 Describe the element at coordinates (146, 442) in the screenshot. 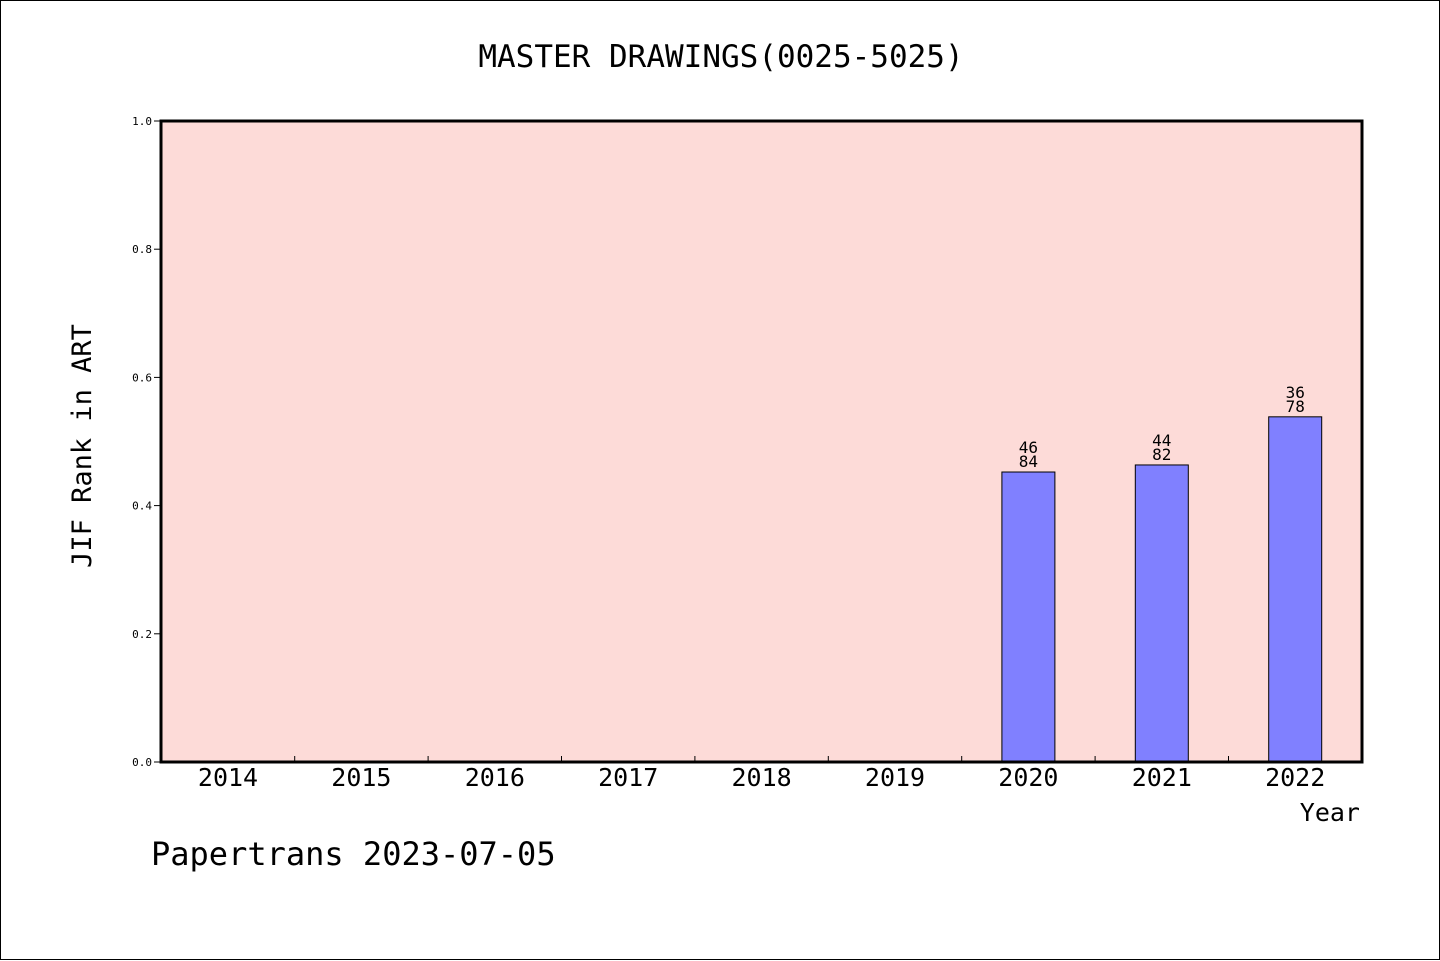

I see `y-axis: 0.0 0.2 0.4 0.6 0.8 1.0` at that location.